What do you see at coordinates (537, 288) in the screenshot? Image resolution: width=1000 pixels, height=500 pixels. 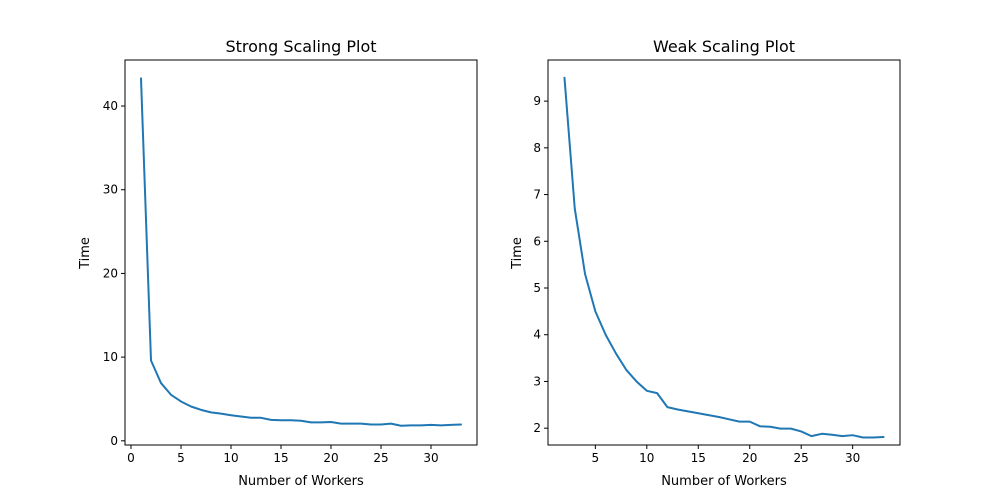 I see `y-tick-label: 5` at bounding box center [537, 288].